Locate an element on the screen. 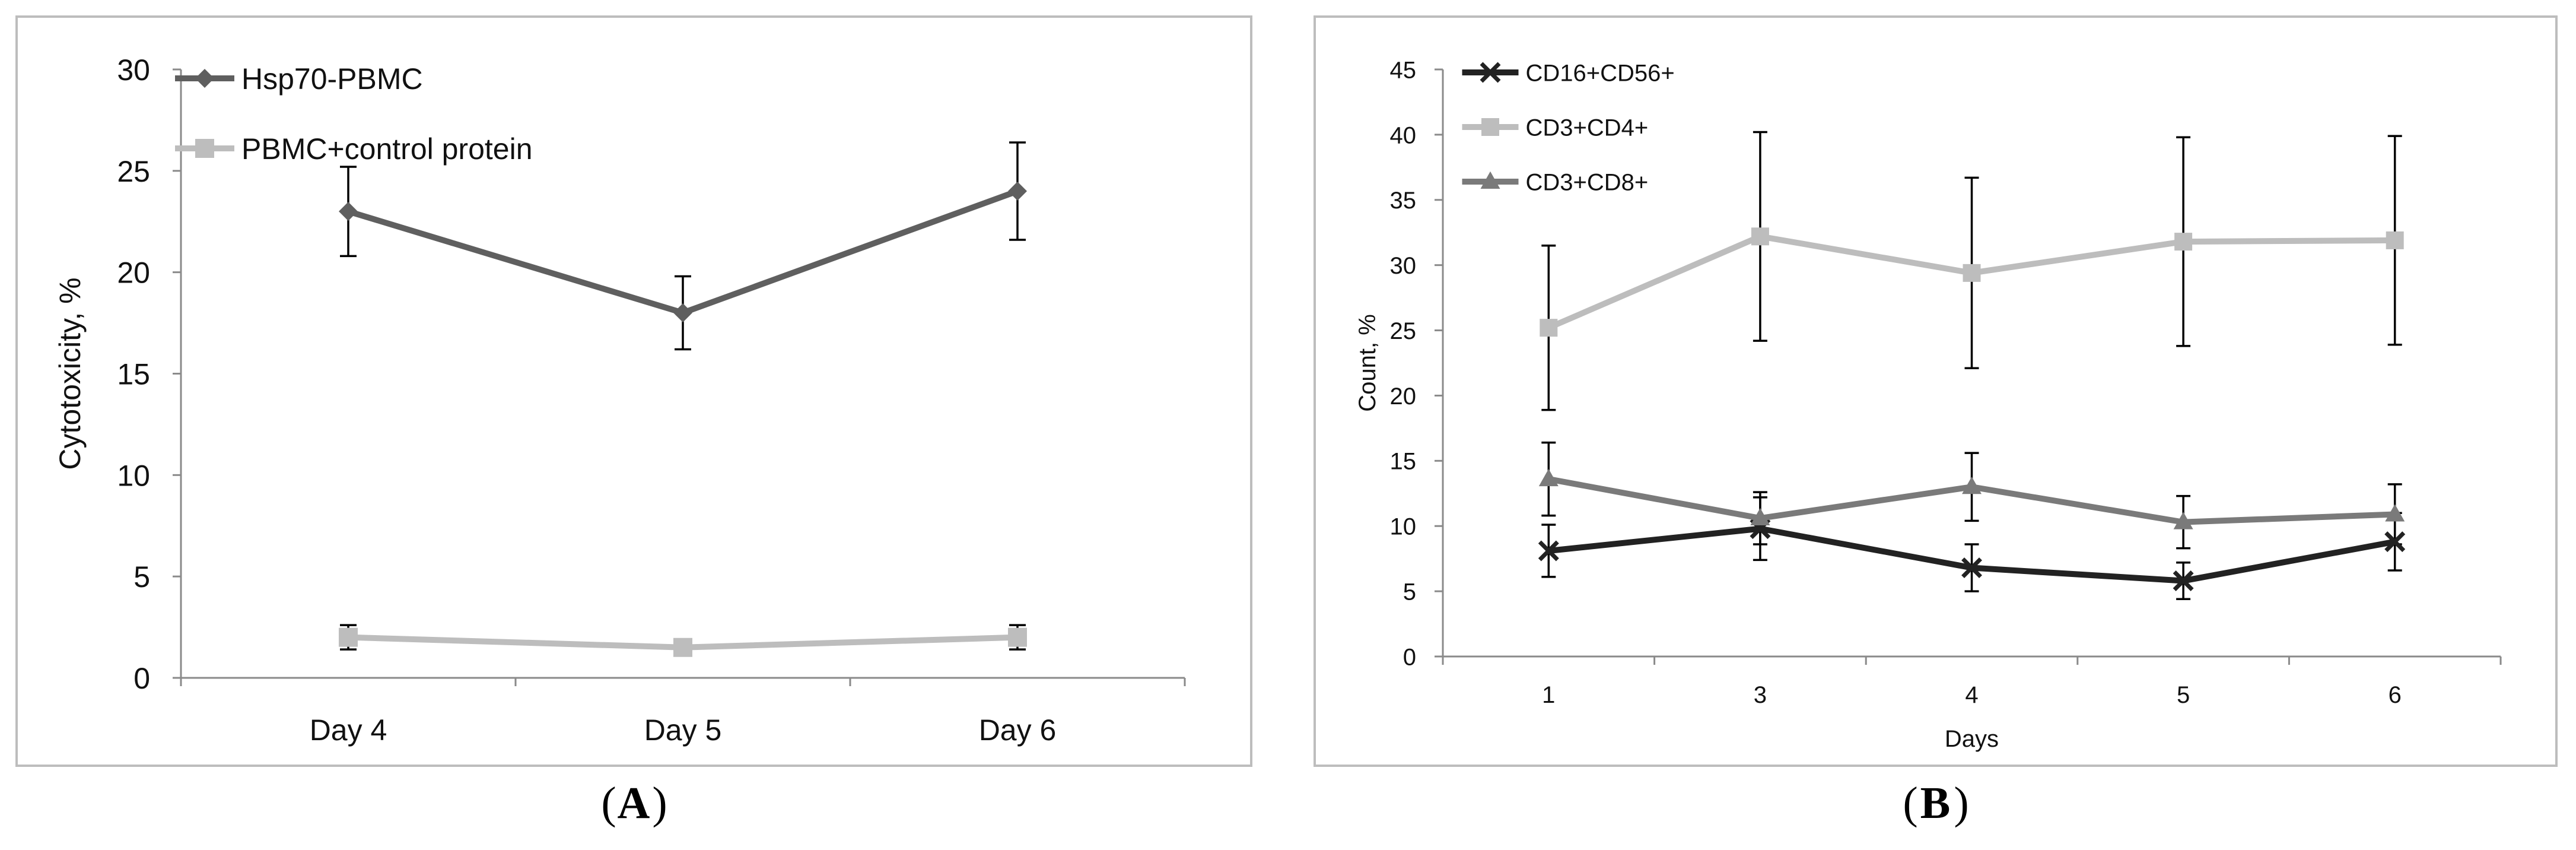 This screenshot has width=2576, height=850. chart-b-y-tick-label: 5 is located at coordinates (1409, 592).